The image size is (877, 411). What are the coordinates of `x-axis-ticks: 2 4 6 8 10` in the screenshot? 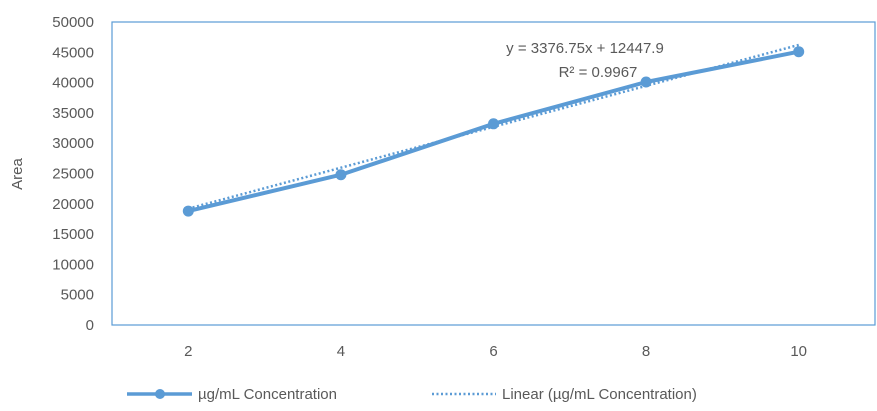 It's located at (495, 351).